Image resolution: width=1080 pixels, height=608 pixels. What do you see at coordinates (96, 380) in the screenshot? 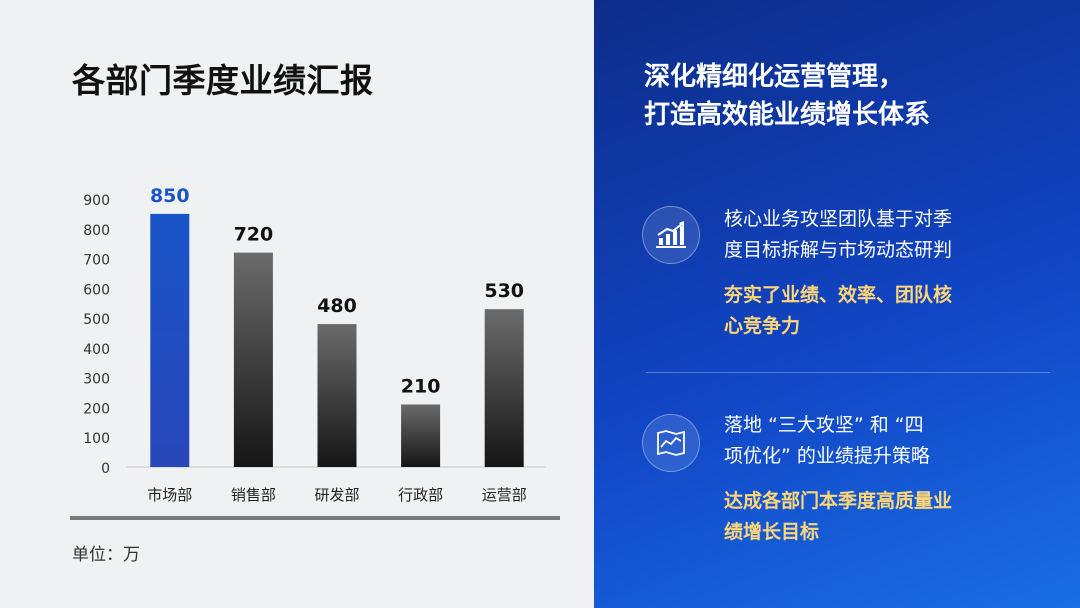
I see `y-tick-label: 300` at bounding box center [96, 380].